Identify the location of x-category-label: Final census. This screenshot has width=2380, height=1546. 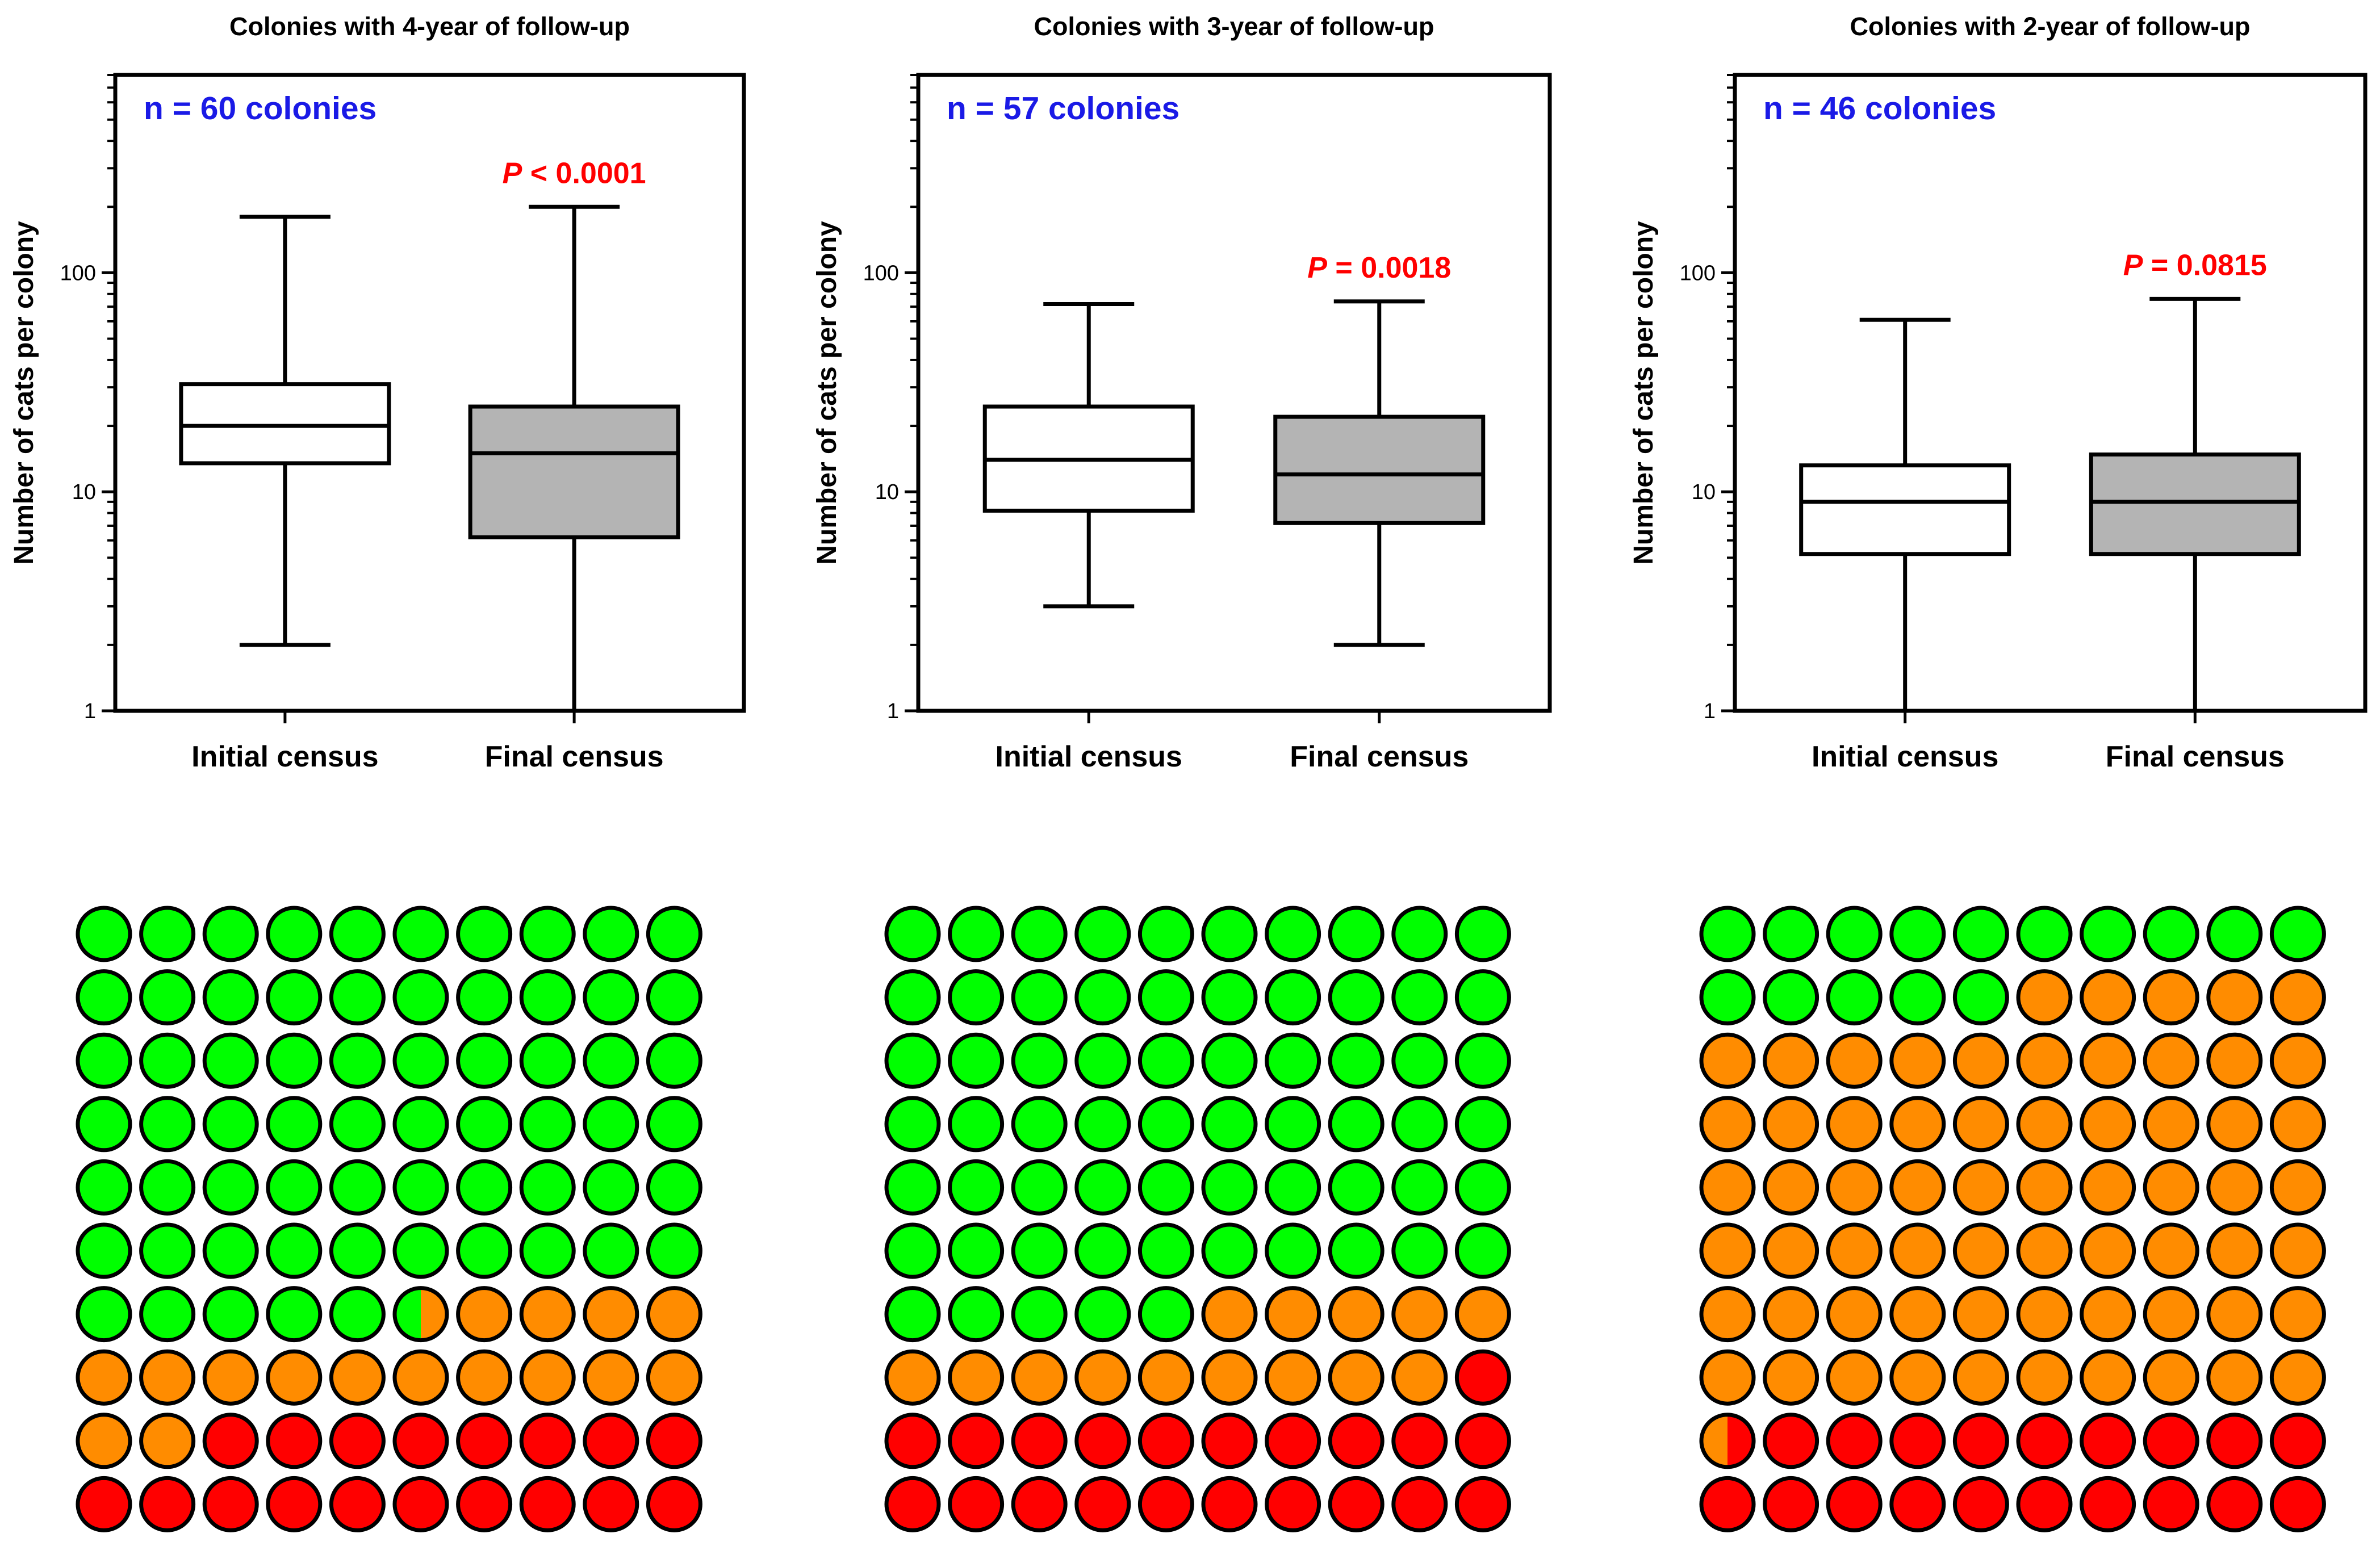
(1379, 756).